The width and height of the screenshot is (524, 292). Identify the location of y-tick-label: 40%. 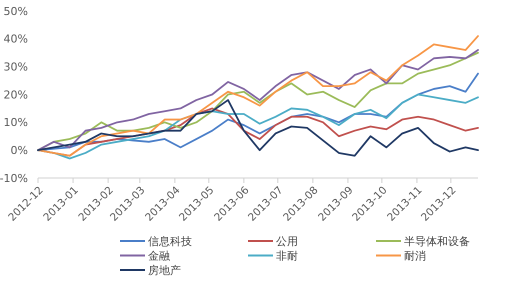
(16, 39).